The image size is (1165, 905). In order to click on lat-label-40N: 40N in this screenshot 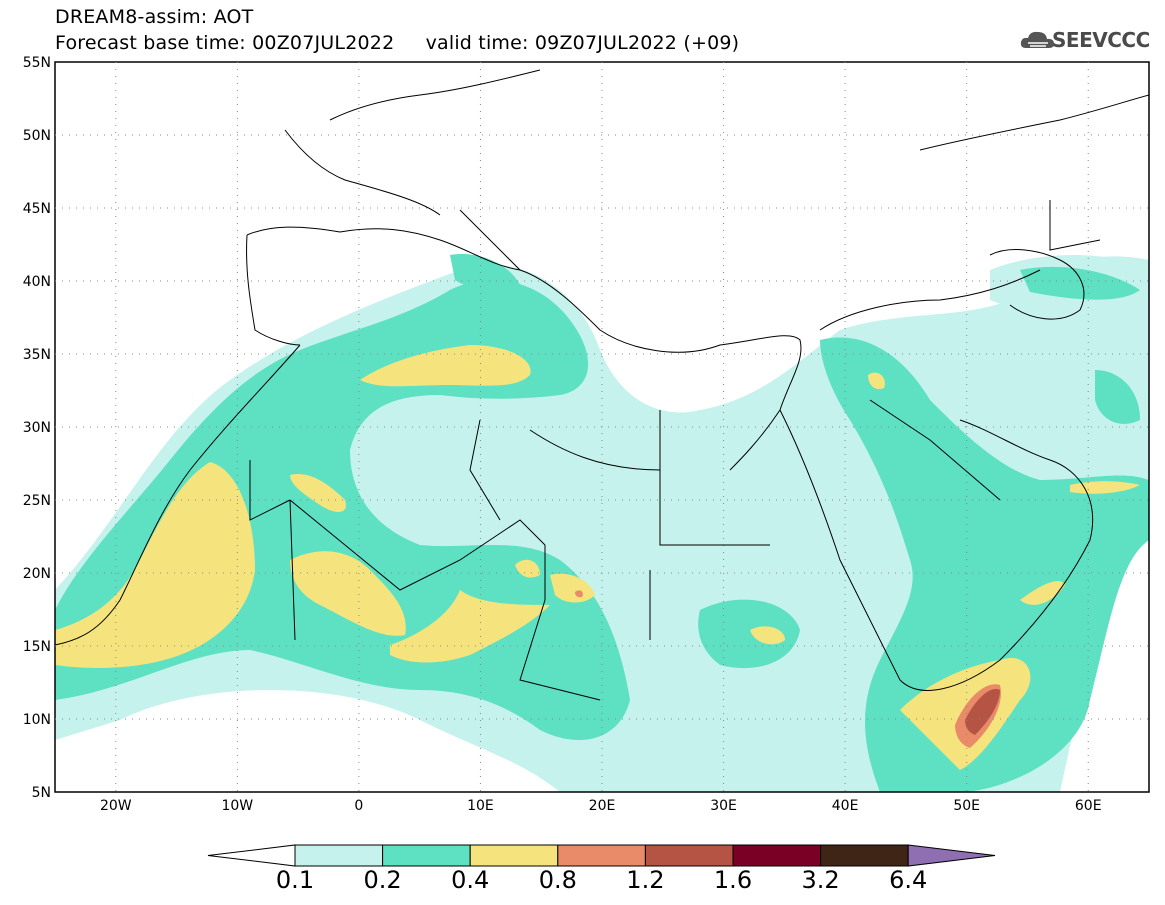, I will do `click(37, 282)`.